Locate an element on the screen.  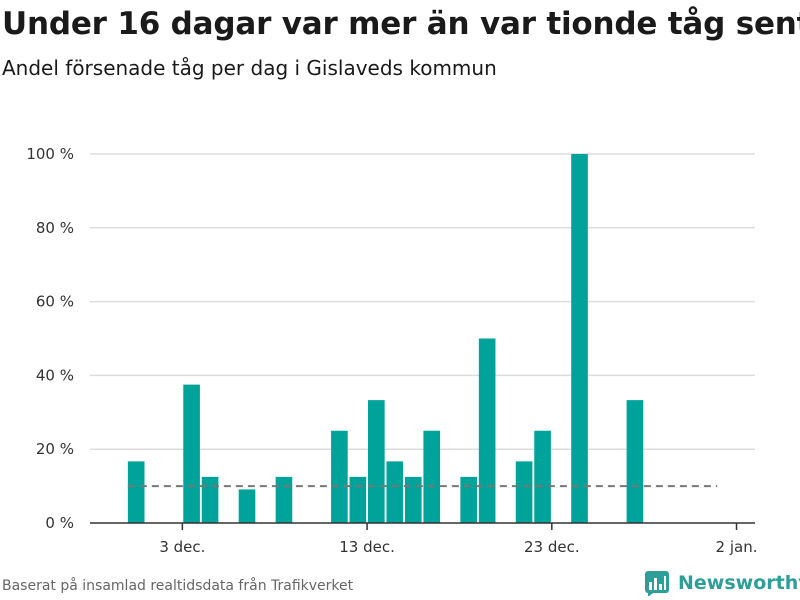
newsworthy-logo-icon is located at coordinates (657, 583).